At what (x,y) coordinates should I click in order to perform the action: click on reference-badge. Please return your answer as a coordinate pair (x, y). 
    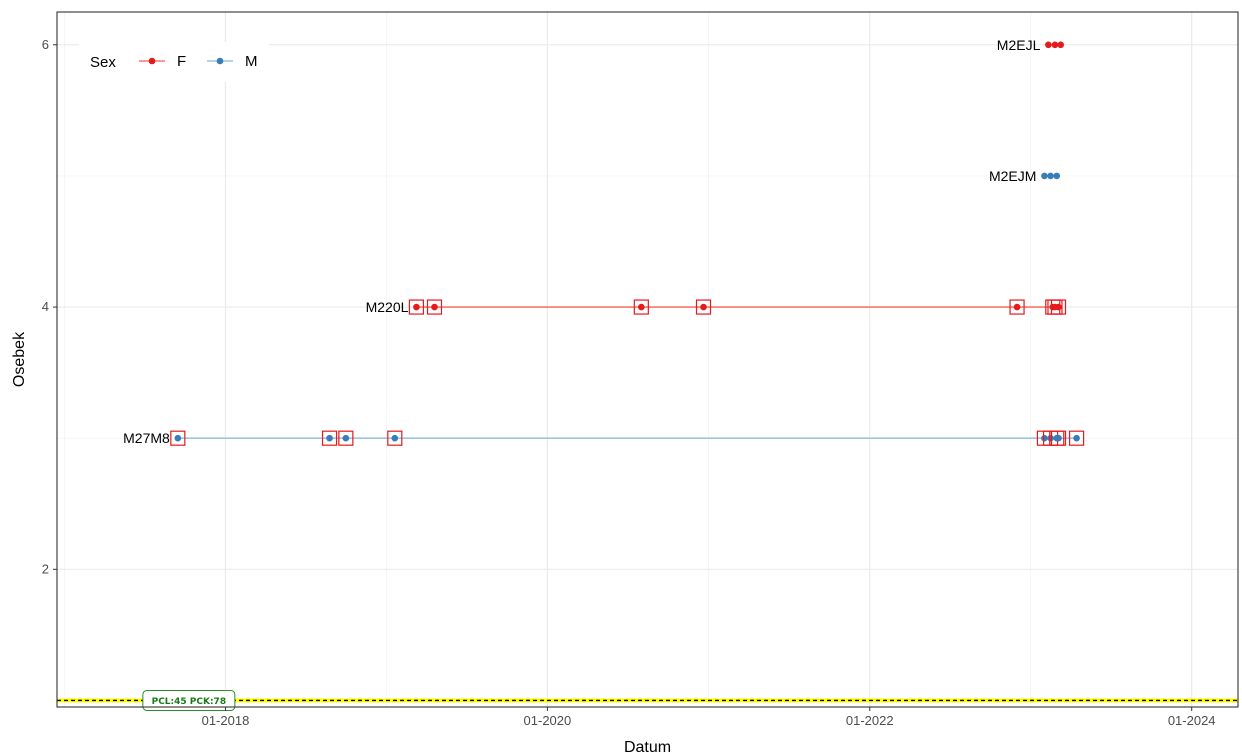
    Looking at the image, I should click on (189, 700).